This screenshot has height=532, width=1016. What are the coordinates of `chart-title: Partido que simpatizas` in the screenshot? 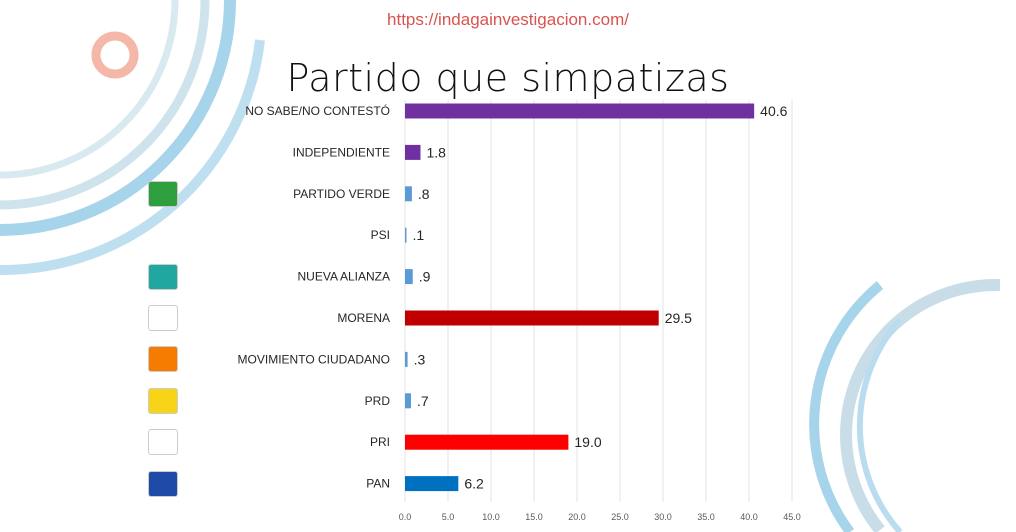 It's located at (508, 78).